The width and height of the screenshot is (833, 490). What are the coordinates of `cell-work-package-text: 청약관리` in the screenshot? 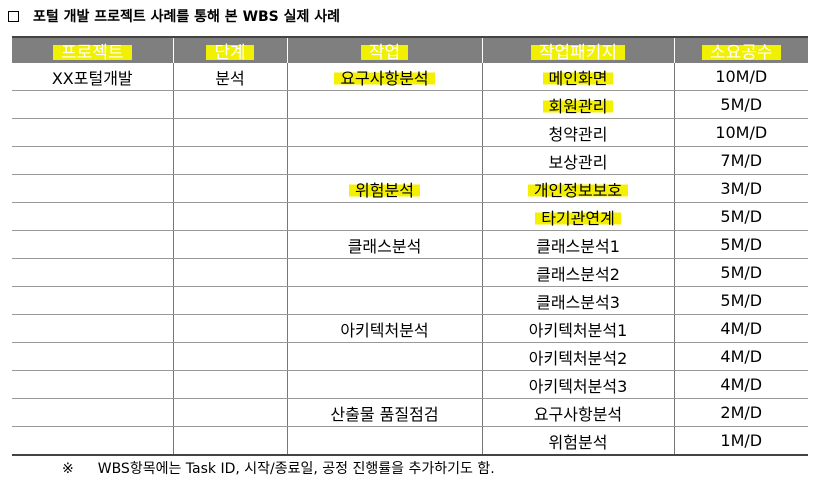 It's located at (578, 134).